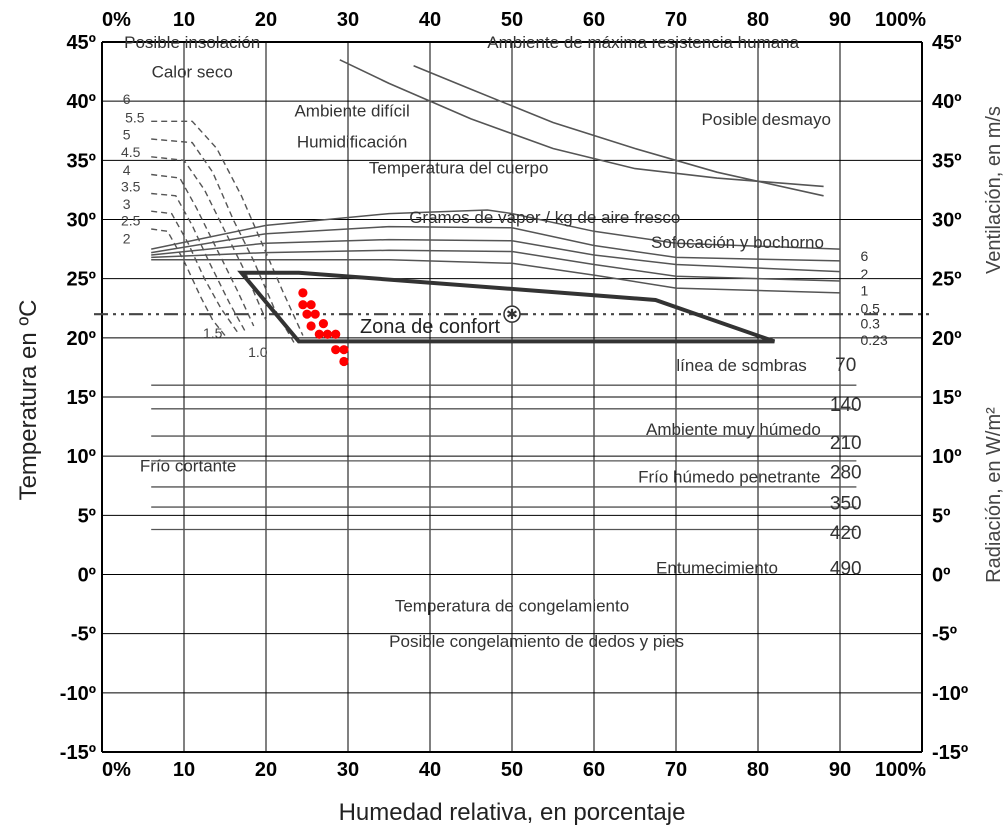  What do you see at coordinates (348, 770) in the screenshot?
I see `x-tick-label-bottom: 30` at bounding box center [348, 770].